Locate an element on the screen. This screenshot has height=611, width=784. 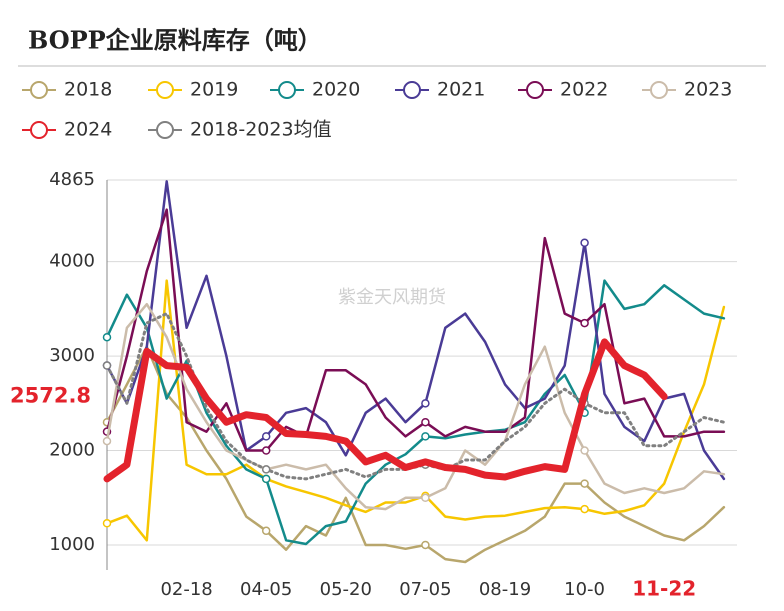
legend-label: 2022 is located at coordinates (584, 90).